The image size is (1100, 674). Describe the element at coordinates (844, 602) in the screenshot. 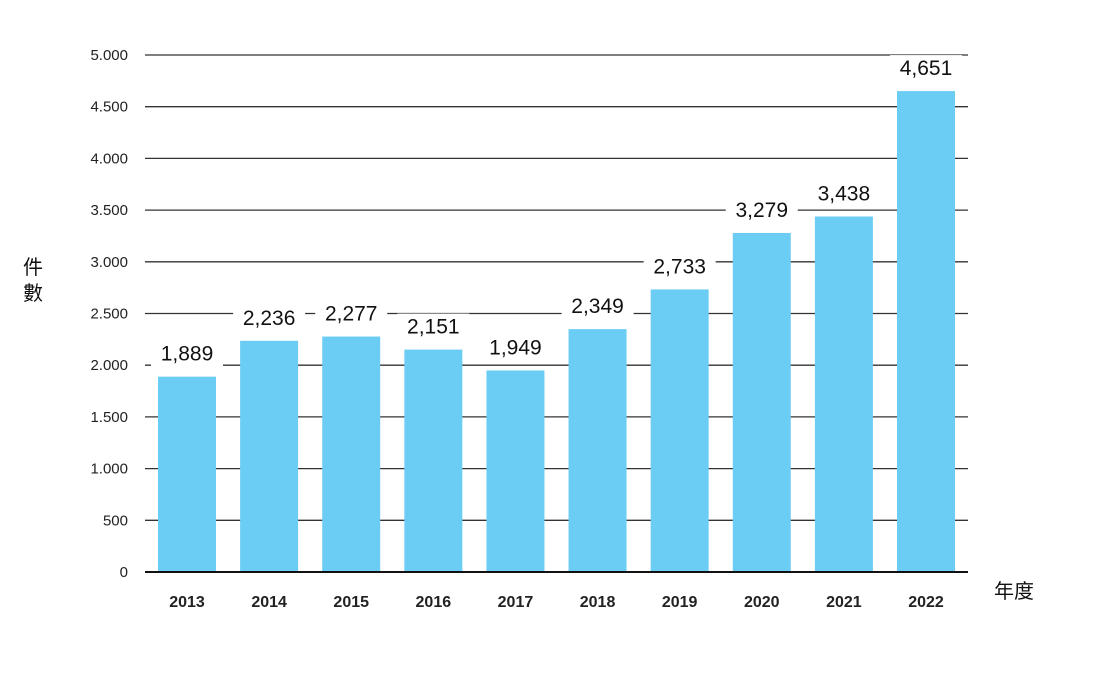

I see `x-tick-label: 2021` at that location.